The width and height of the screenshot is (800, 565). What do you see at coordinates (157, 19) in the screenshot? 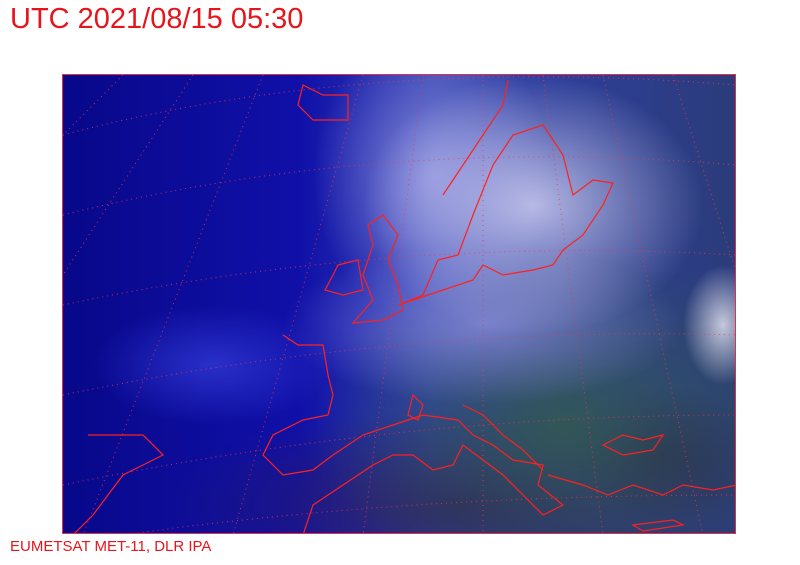
I see `timestamp-title: UTC 2021/08/15 05:30` at bounding box center [157, 19].